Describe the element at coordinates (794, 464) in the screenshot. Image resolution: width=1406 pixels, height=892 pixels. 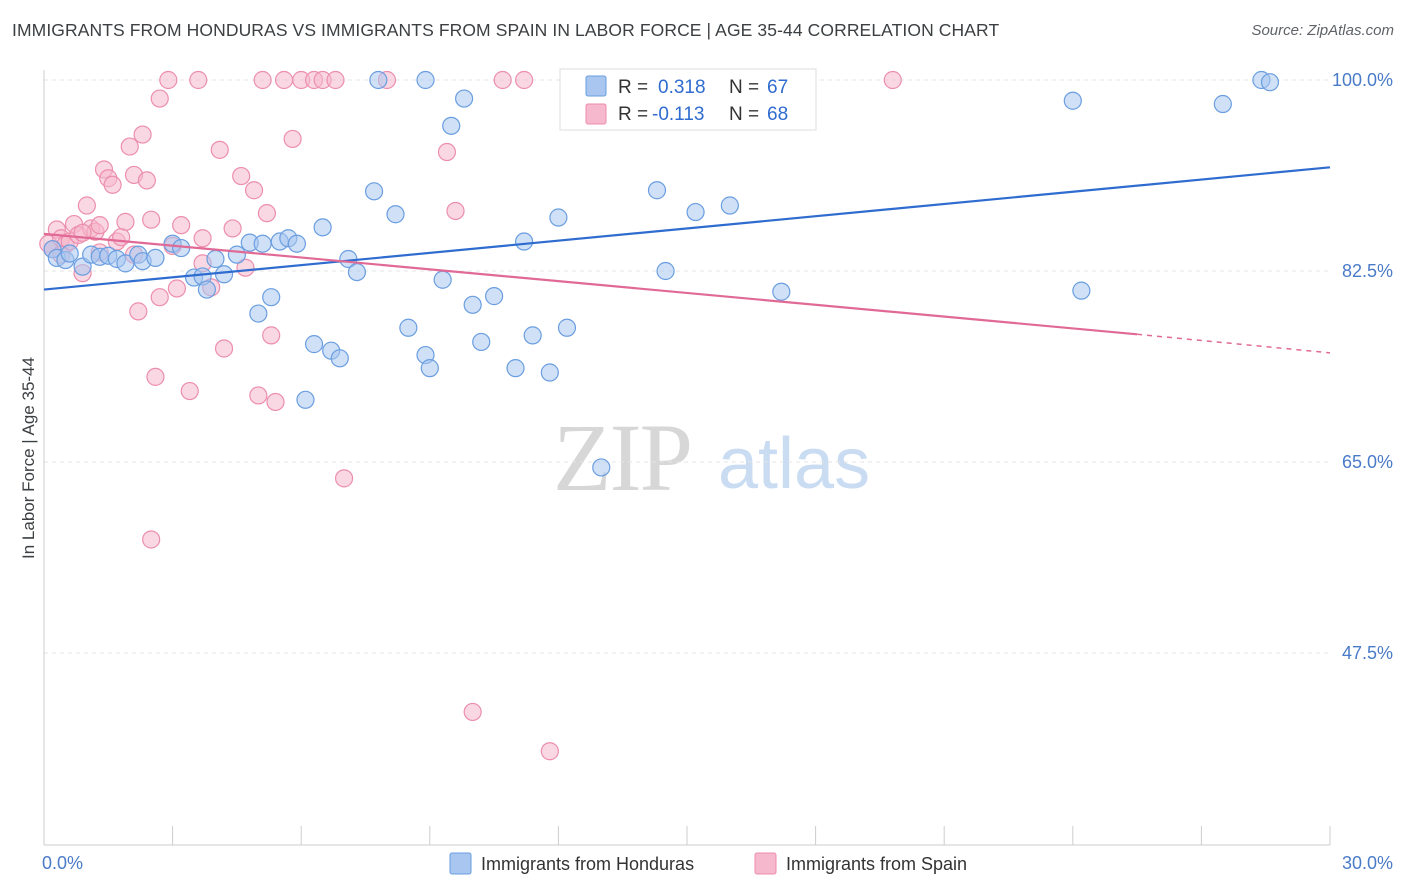
I see `watermark-atlas: atlas` at that location.